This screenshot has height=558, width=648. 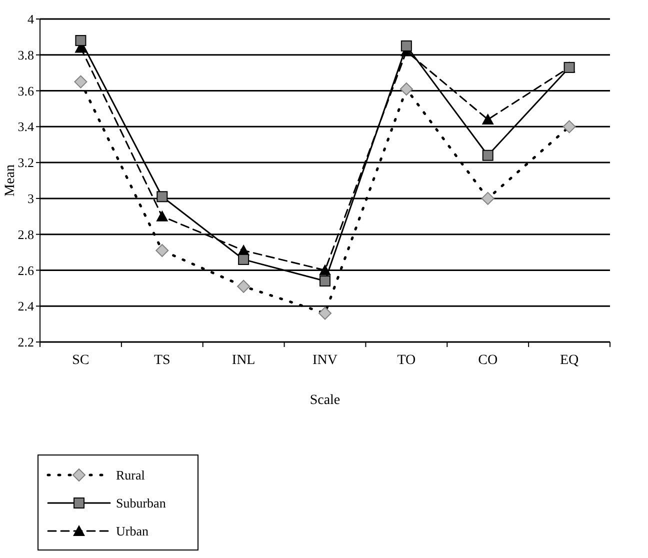 I want to click on x-axis-title: Scale, so click(x=325, y=400).